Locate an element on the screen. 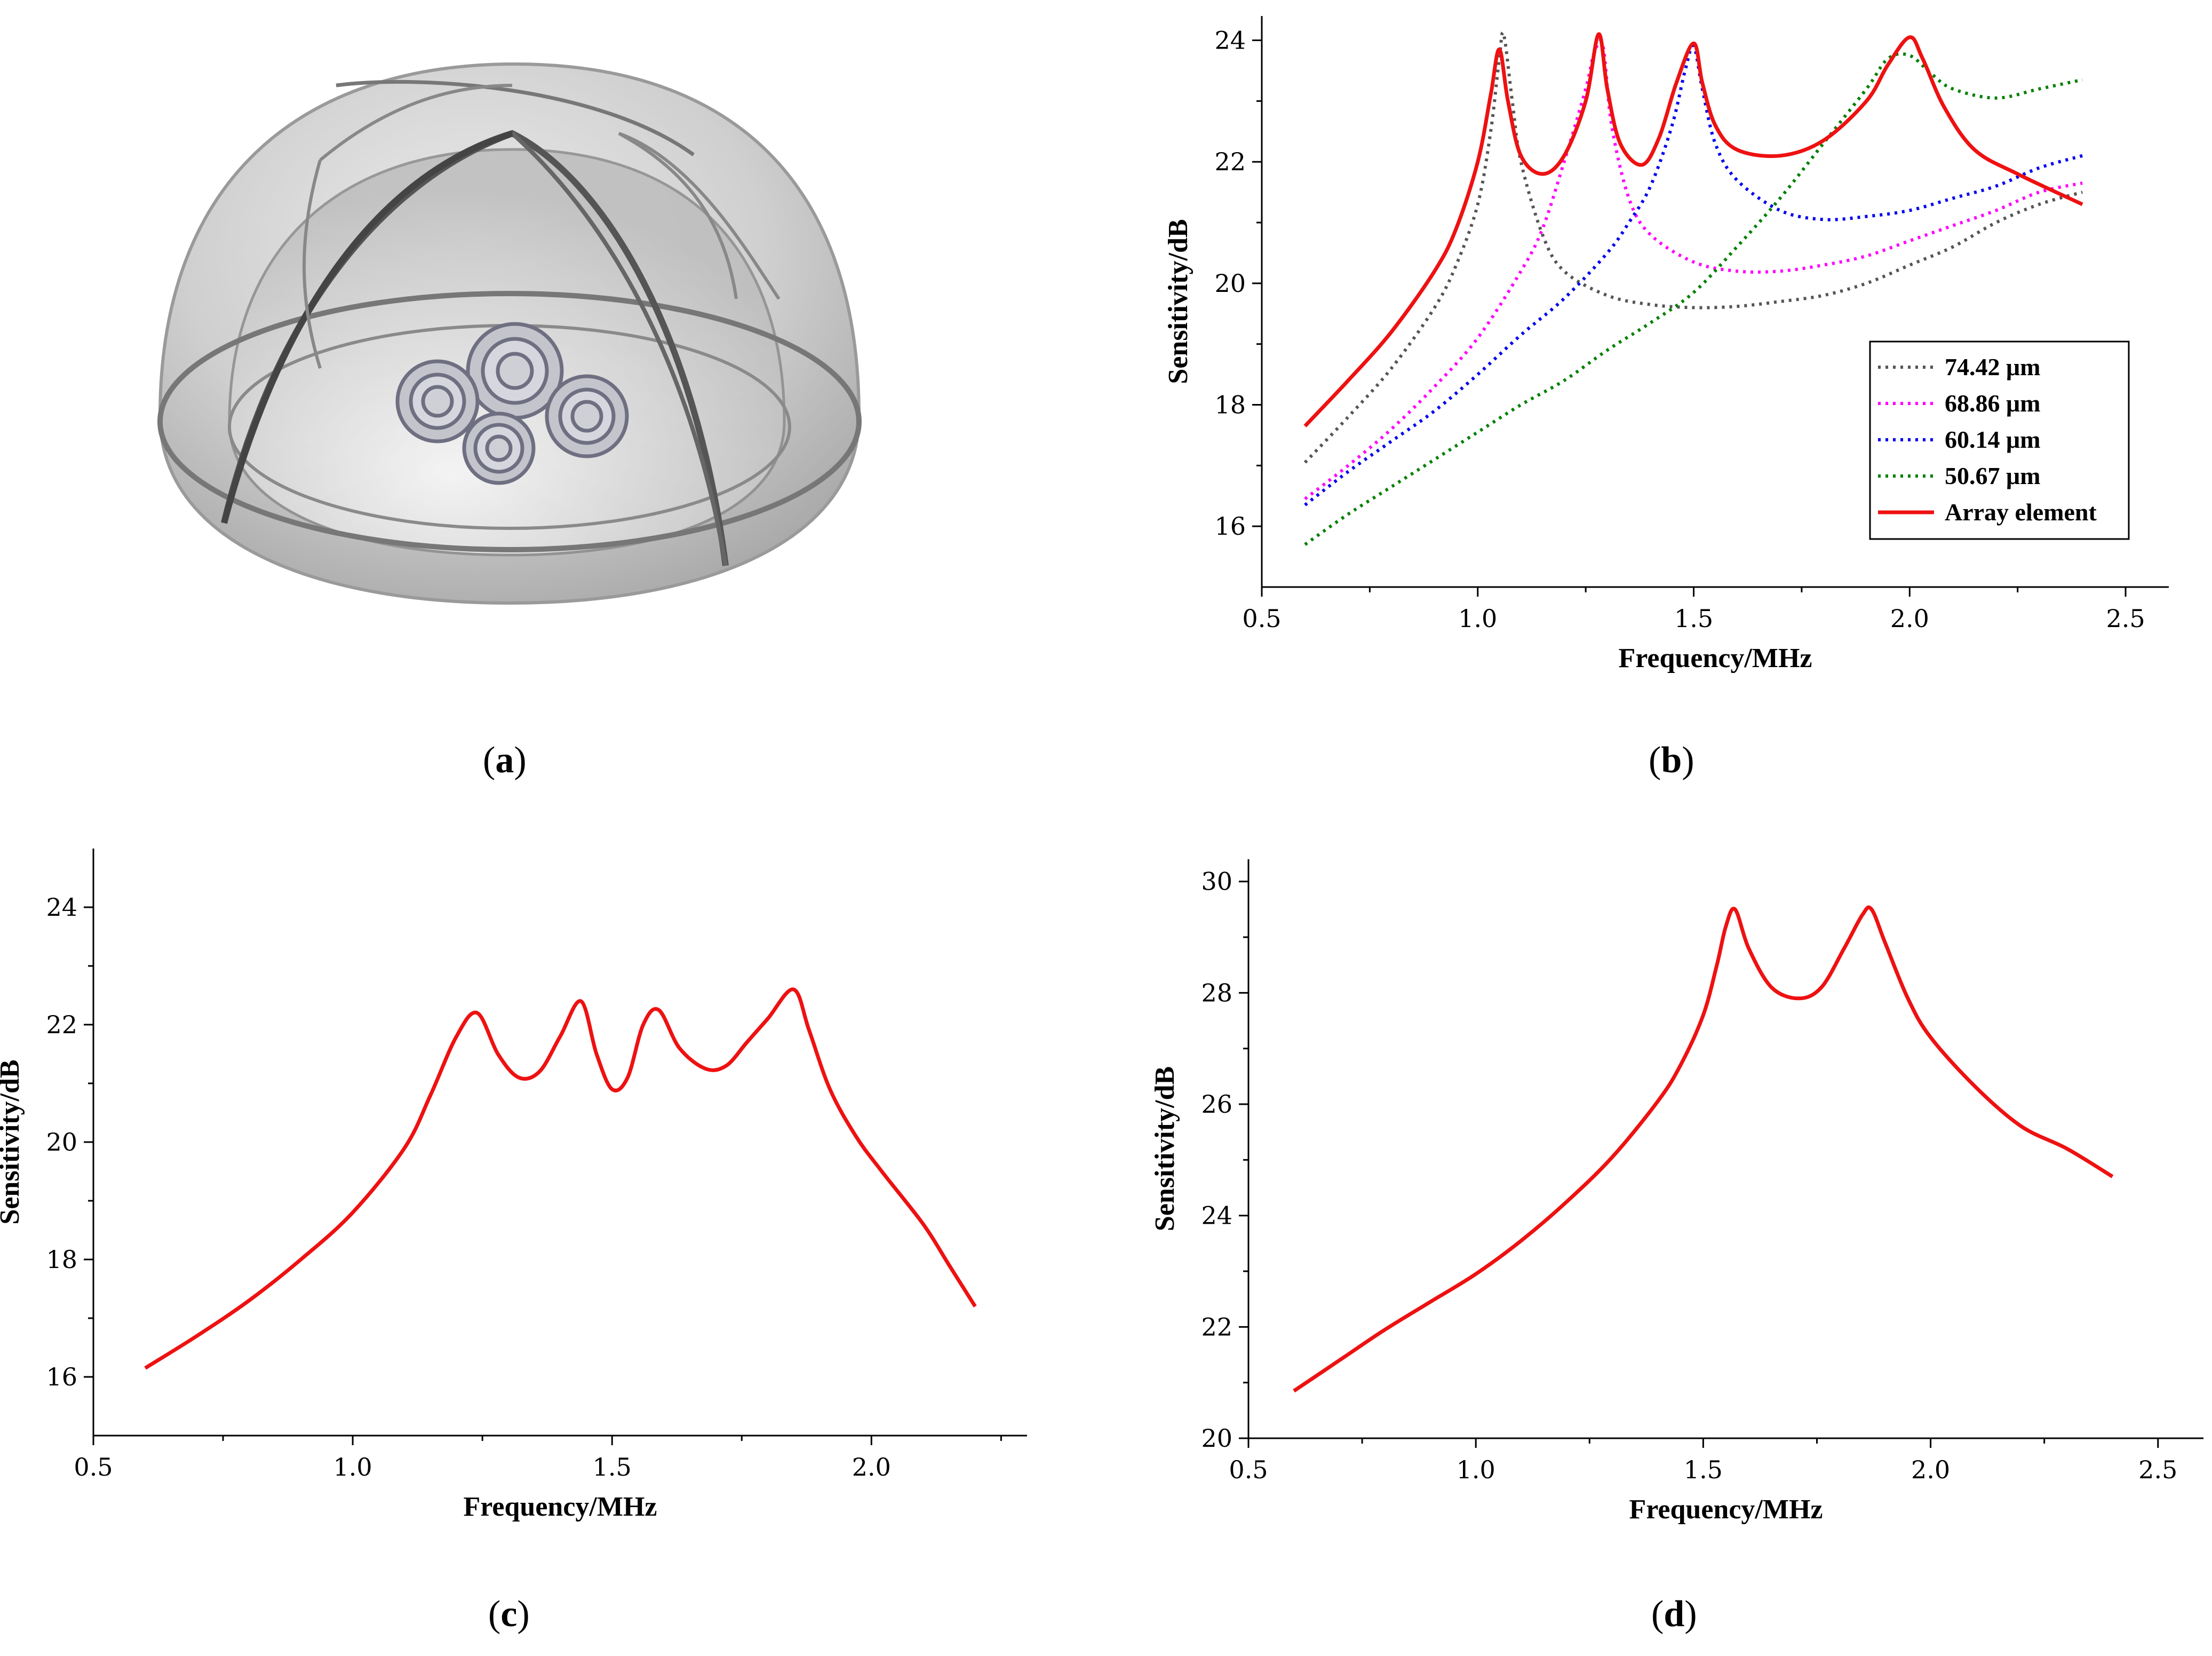  legend-box is located at coordinates (1999, 440).